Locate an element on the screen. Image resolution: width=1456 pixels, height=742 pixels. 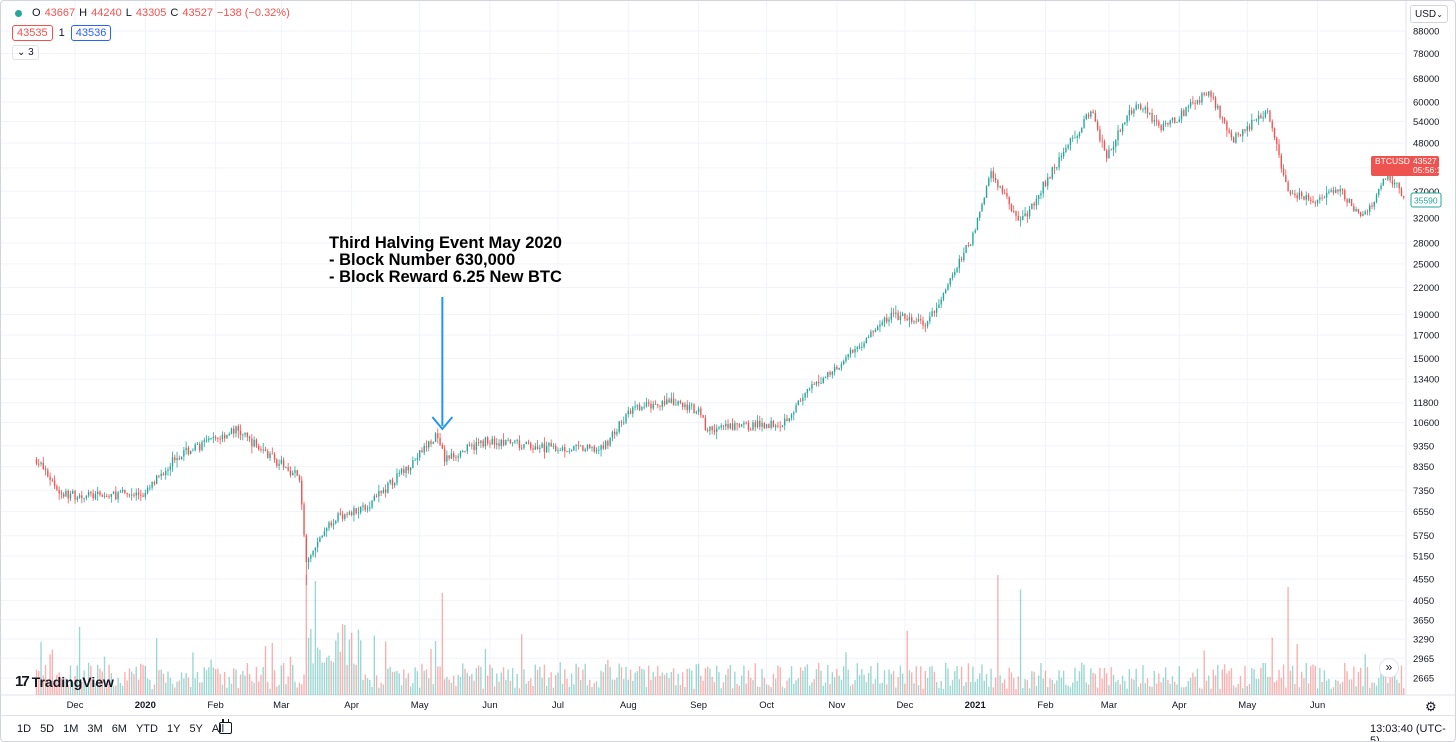
range-6m: 6M is located at coordinates (119, 729).